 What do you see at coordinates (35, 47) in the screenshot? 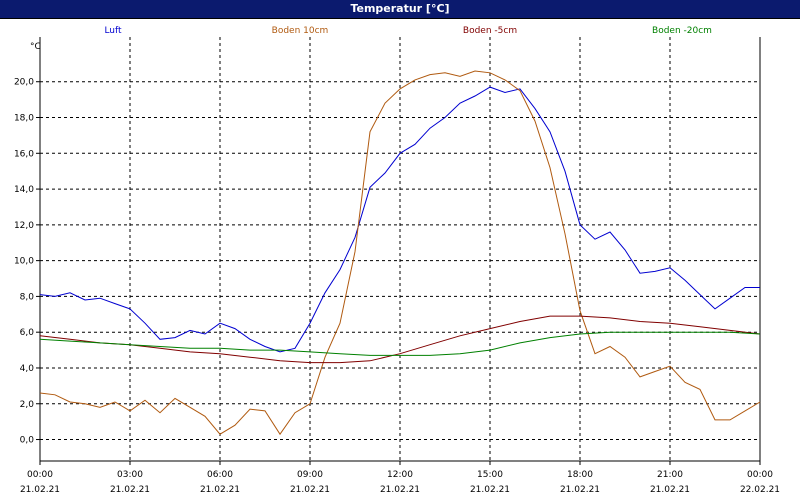
I see `y-axis-unit-label: °C` at bounding box center [35, 47].